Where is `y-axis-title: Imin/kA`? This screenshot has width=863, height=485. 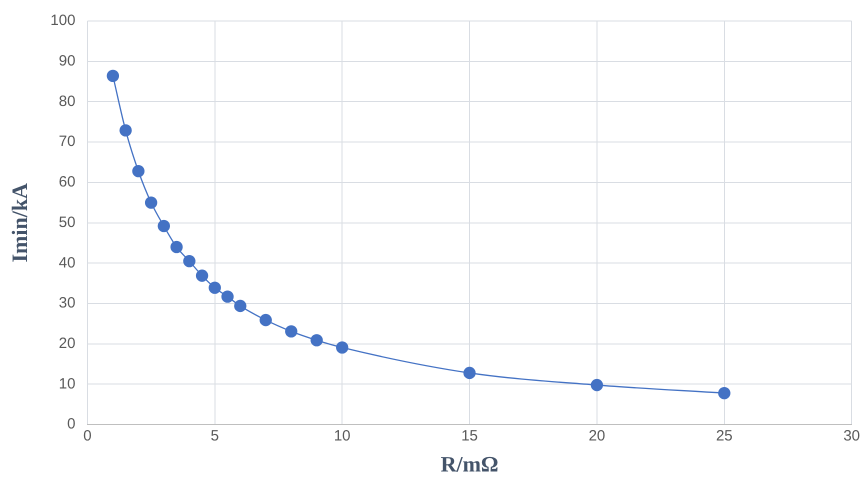 y-axis-title: Imin/kA is located at coordinates (19, 222).